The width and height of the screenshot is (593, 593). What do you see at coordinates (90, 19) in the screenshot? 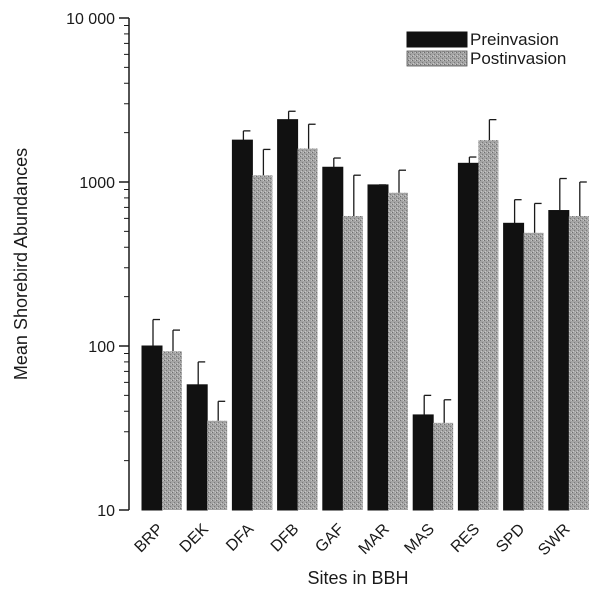
I see `y-tick-label: 10 000` at bounding box center [90, 19].